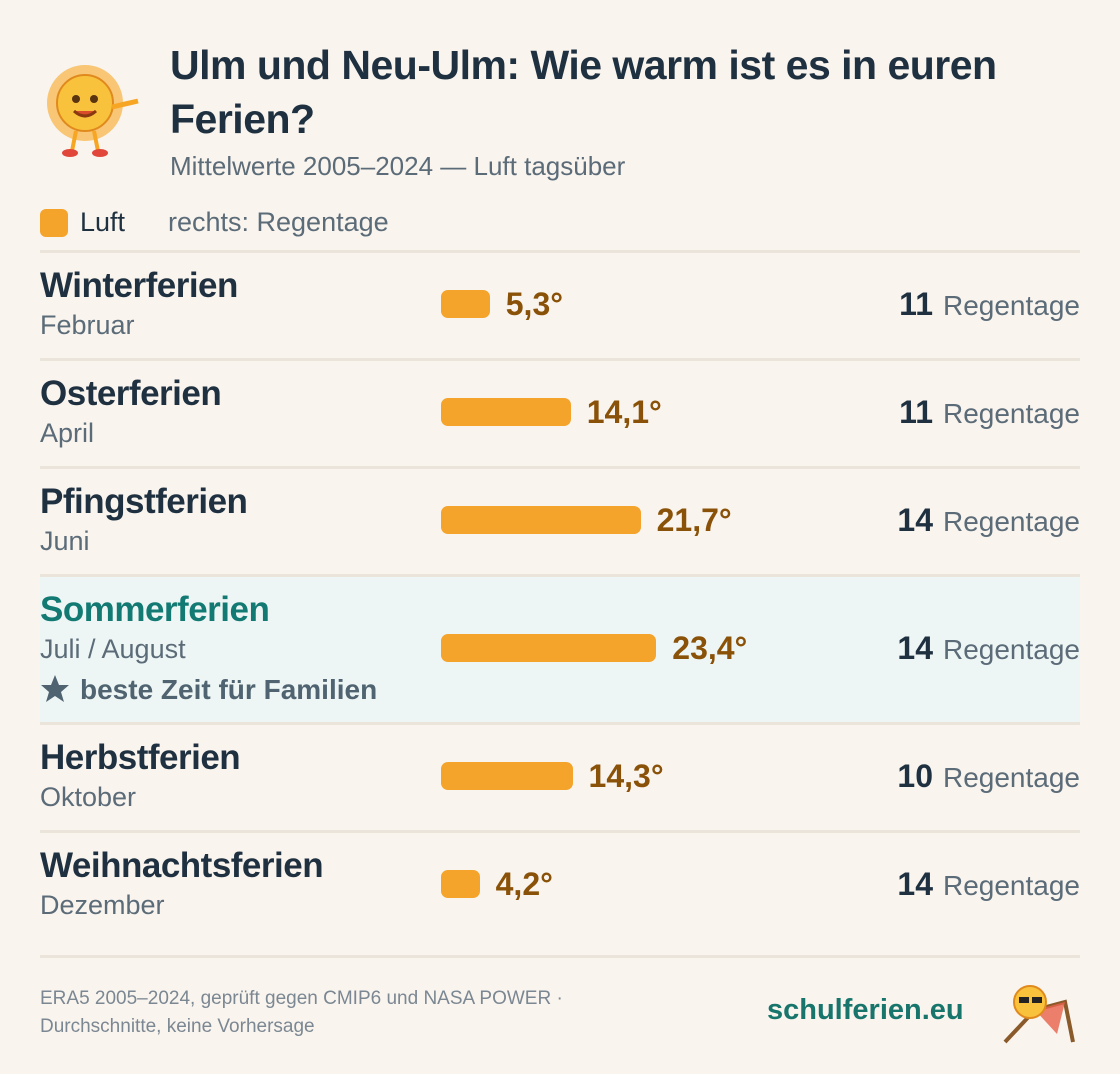 This screenshot has width=1120, height=1074. Describe the element at coordinates (278, 222) in the screenshot. I see `legend-note: rechts: Regentage` at that location.